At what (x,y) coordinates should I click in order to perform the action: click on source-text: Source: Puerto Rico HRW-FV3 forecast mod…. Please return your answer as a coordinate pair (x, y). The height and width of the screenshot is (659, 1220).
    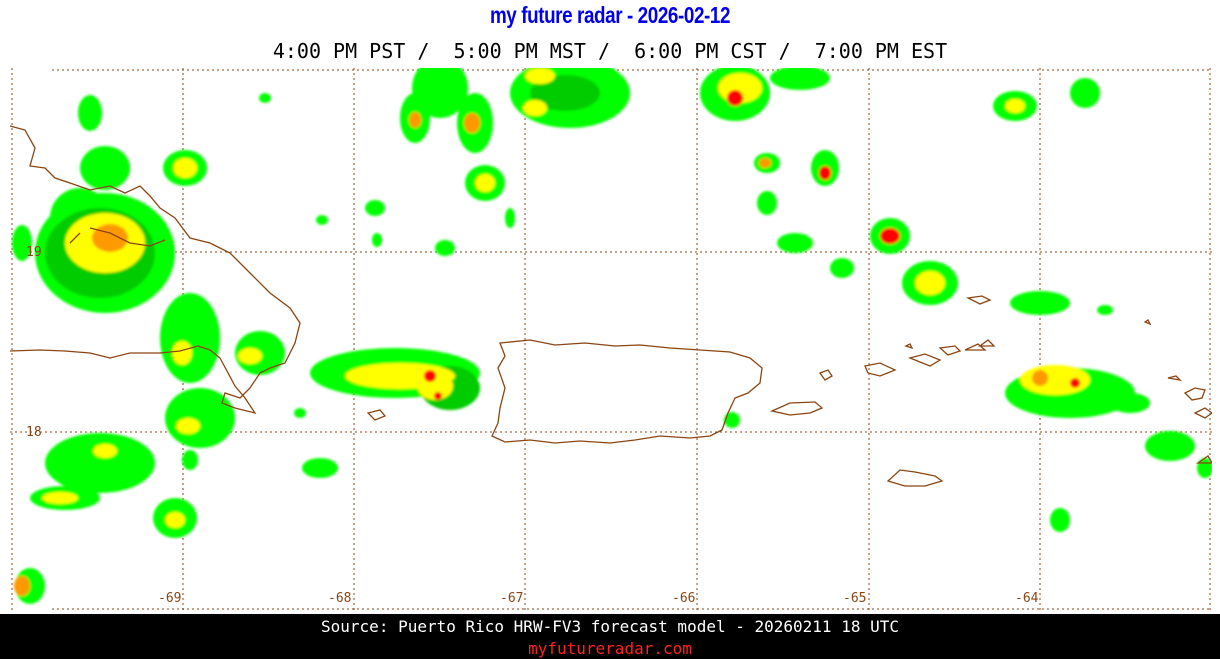
    Looking at the image, I should click on (610, 626).